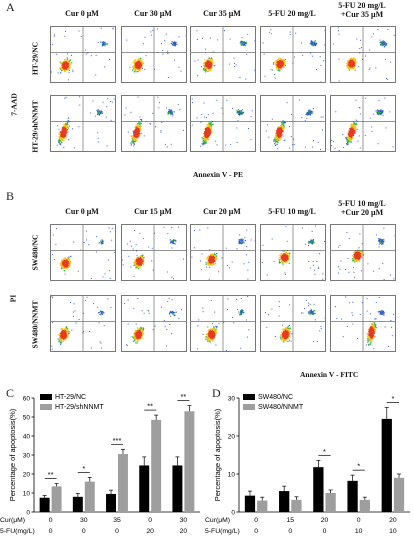 This screenshot has width=413, height=550. Describe the element at coordinates (275, 397) in the screenshot. I see `legend-label: SW480/NC` at that location.